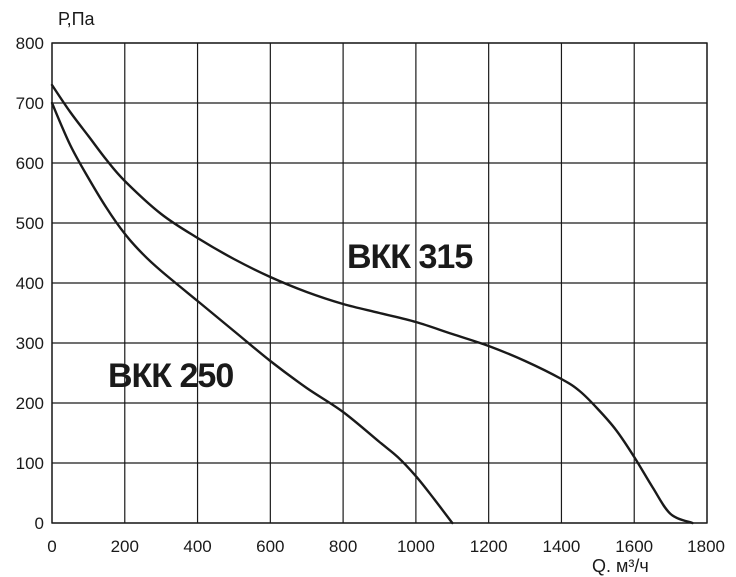 The width and height of the screenshot is (736, 577). What do you see at coordinates (30, 43) in the screenshot?
I see `y-tick-label-800: 800` at bounding box center [30, 43].